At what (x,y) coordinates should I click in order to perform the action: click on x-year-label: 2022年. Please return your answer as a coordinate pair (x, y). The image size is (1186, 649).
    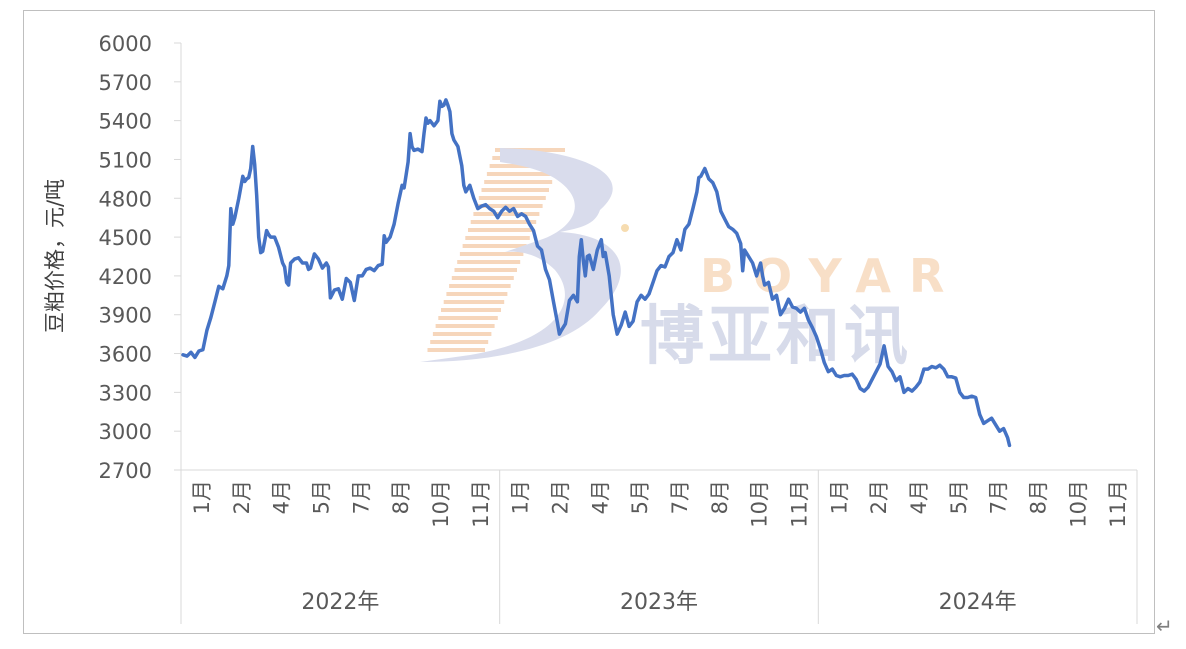
    Looking at the image, I should click on (340, 602).